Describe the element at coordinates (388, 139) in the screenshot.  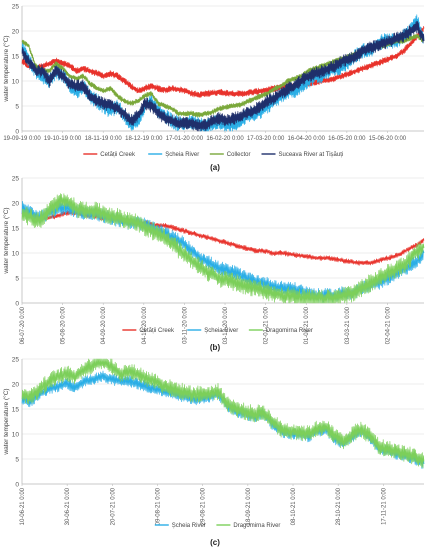
I see `x-tick-label: 15-06-20 0:00` at that location.